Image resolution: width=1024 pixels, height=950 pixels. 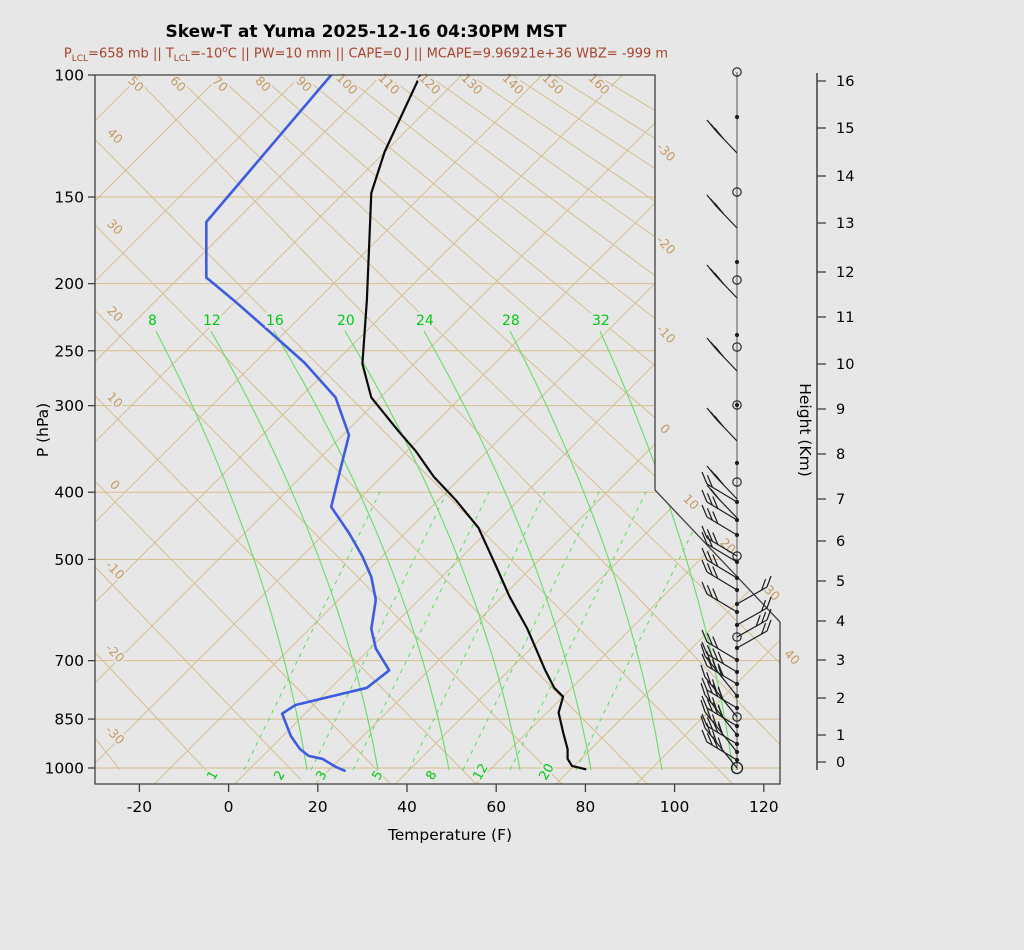 What do you see at coordinates (380, 772) in the screenshot?
I see `mixing-ratio-labels: 1 2 3 5 8 12 20` at bounding box center [380, 772].